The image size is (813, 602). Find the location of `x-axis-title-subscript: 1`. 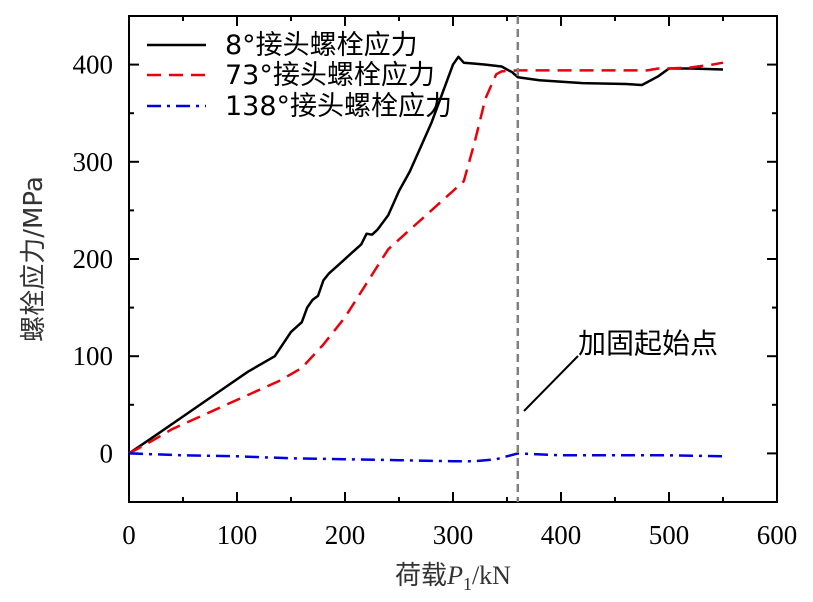

x-axis-title-subscript: 1 is located at coordinates (467, 584).